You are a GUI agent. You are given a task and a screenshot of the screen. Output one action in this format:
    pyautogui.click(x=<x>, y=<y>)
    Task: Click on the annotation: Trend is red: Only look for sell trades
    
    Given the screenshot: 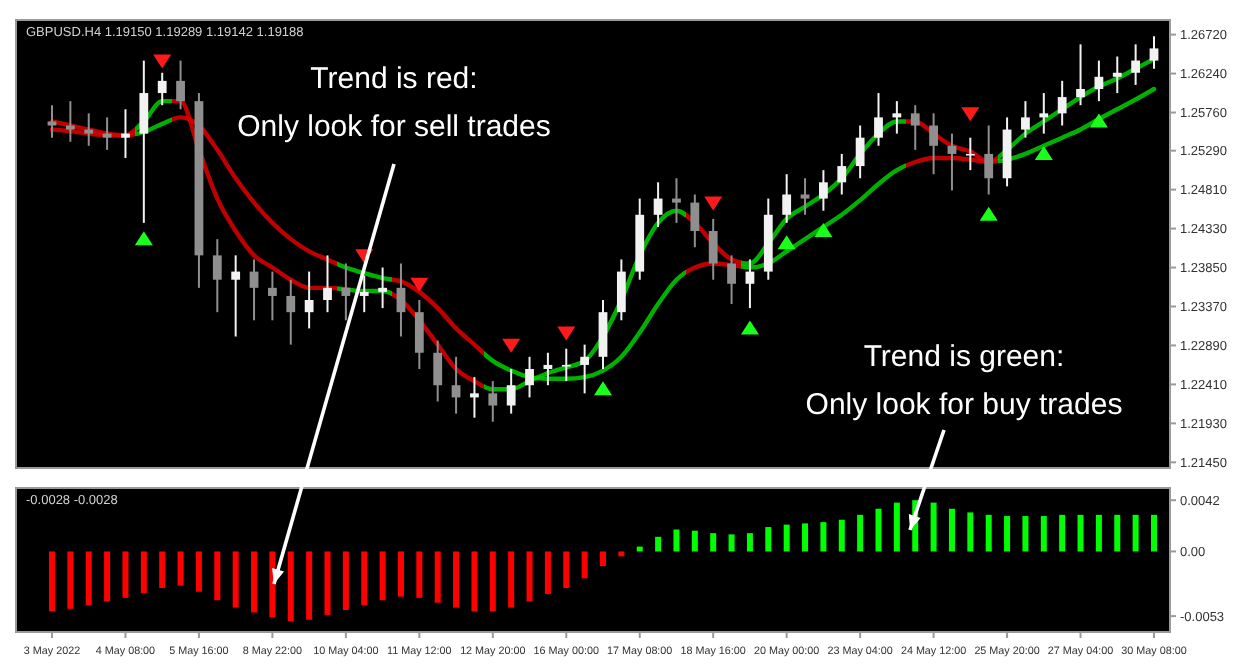 What is the action you would take?
    pyautogui.click(x=394, y=103)
    